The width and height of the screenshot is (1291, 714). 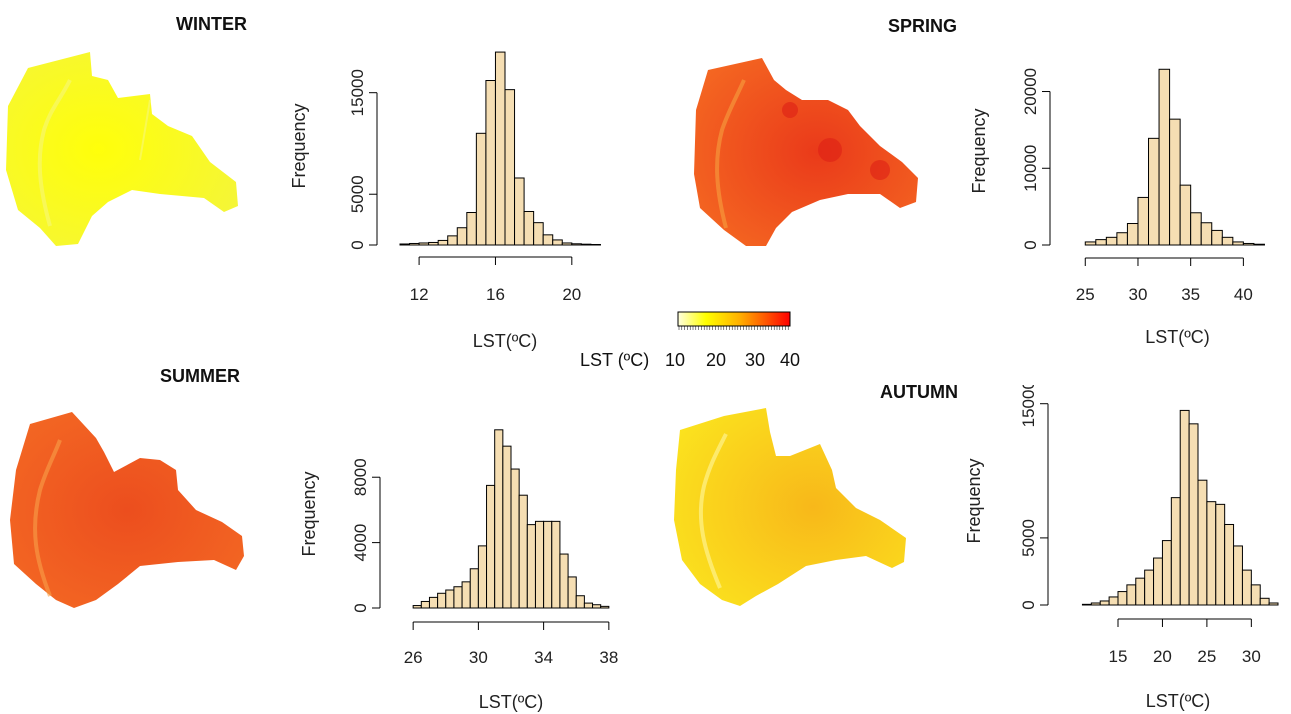 What do you see at coordinates (413, 657) in the screenshot?
I see `x-tick-label: 26` at bounding box center [413, 657].